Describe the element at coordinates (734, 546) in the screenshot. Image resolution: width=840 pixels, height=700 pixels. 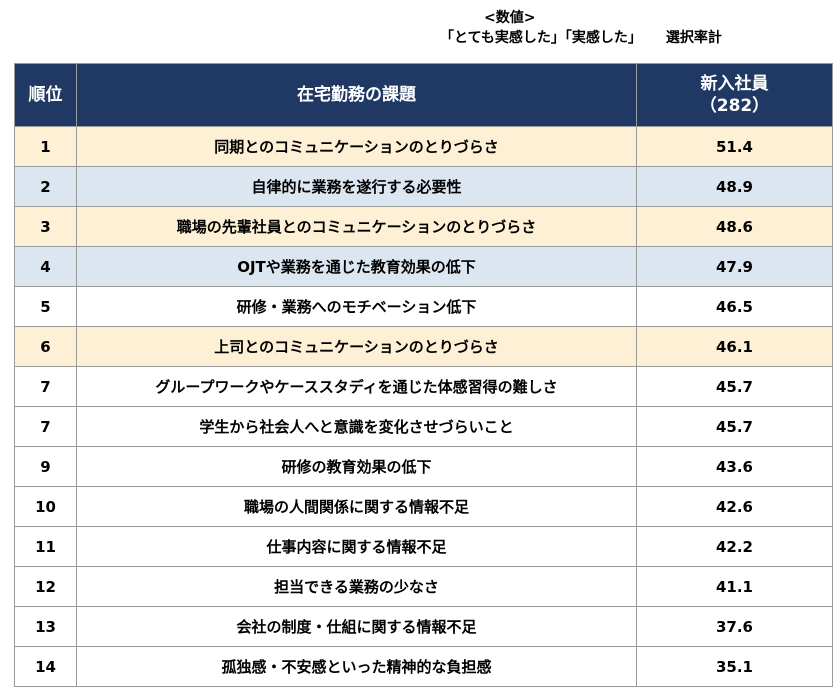
I see `value-cell: 42.2` at that location.